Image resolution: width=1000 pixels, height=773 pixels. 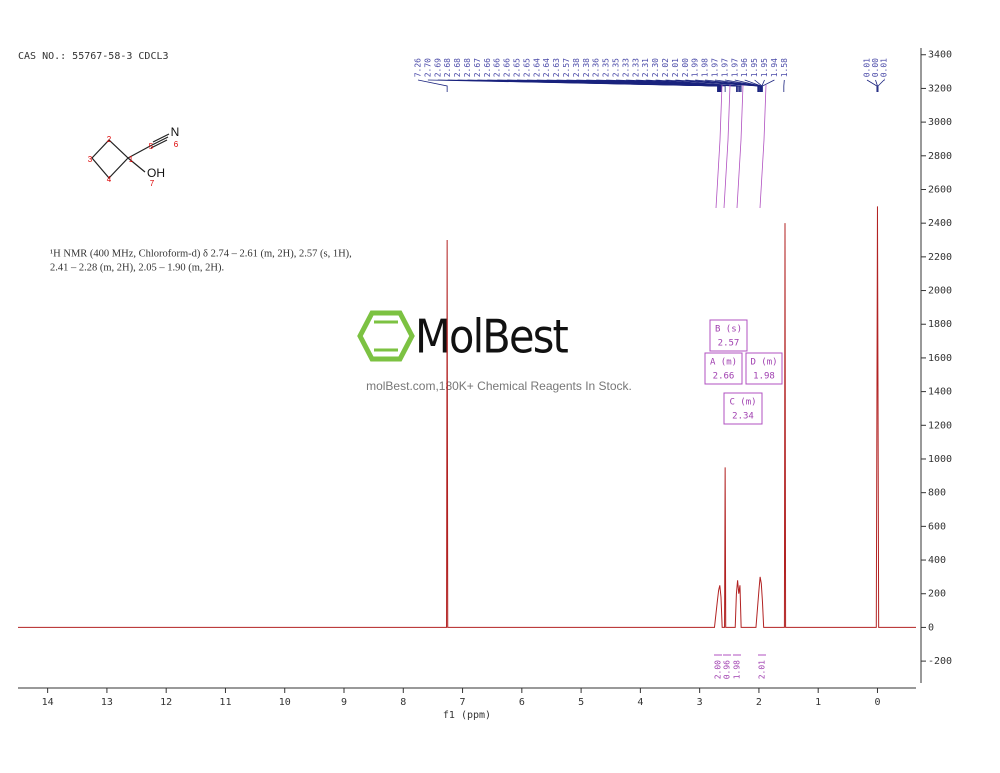 I want to click on peak-label: 2.02, so click(x=665, y=67).